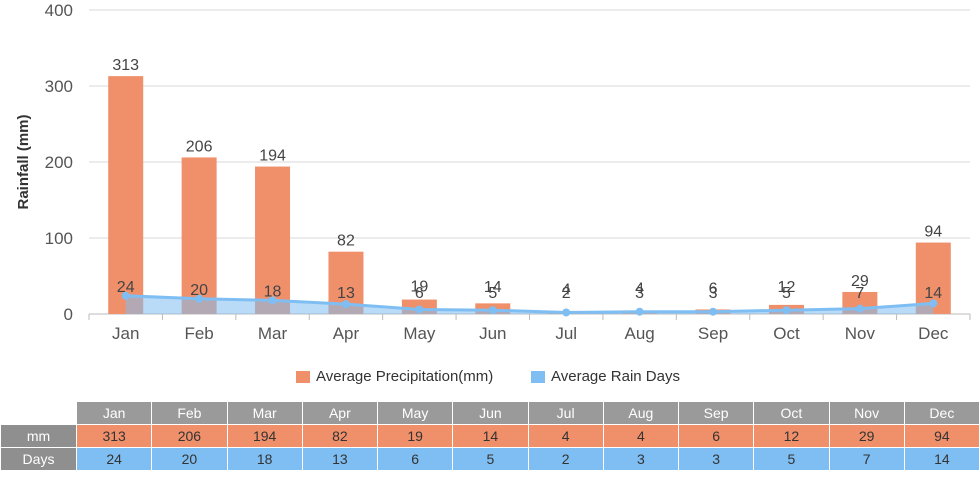 The image size is (980, 489). Describe the element at coordinates (346, 333) in the screenshot. I see `x-tick-label: Apr` at that location.